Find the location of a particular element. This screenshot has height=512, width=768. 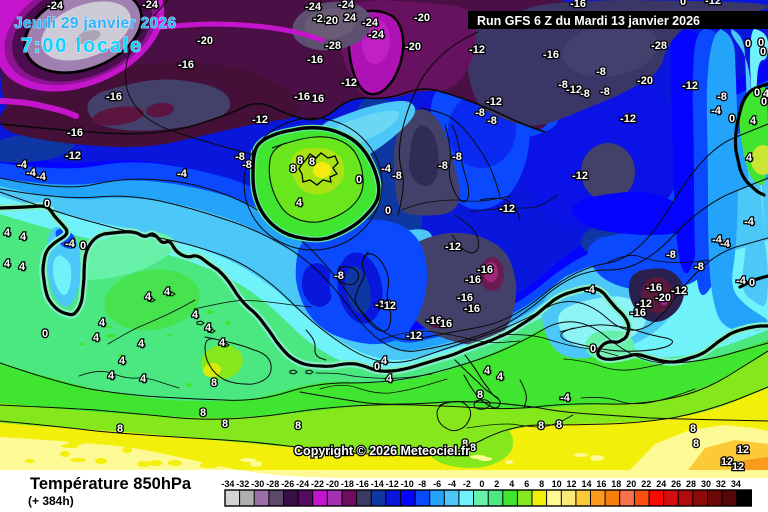

svg-text: 22 is located at coordinates (646, 484).